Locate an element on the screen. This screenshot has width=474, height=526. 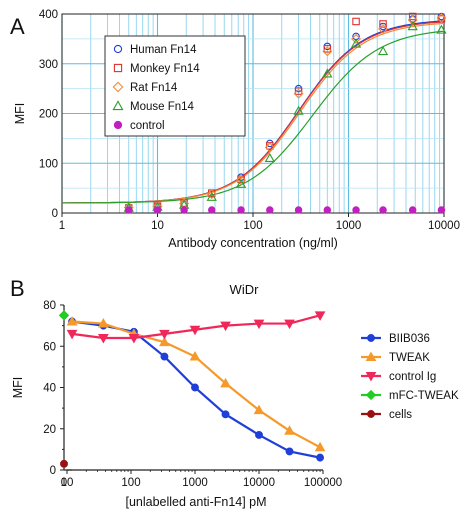
legend-label: cells is located at coordinates (400, 415).